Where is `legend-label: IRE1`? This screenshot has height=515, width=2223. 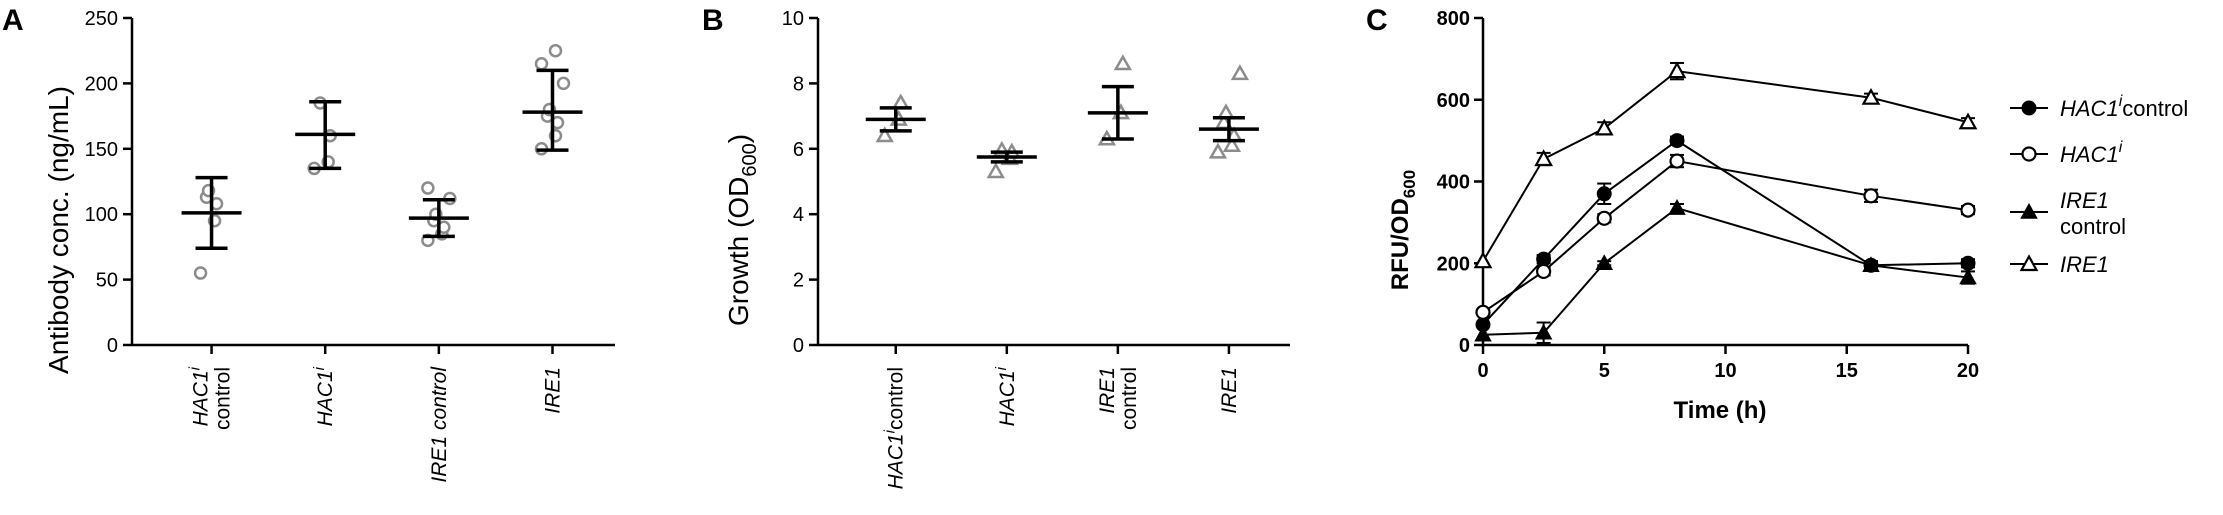
legend-label: IRE1 is located at coordinates (2084, 264).